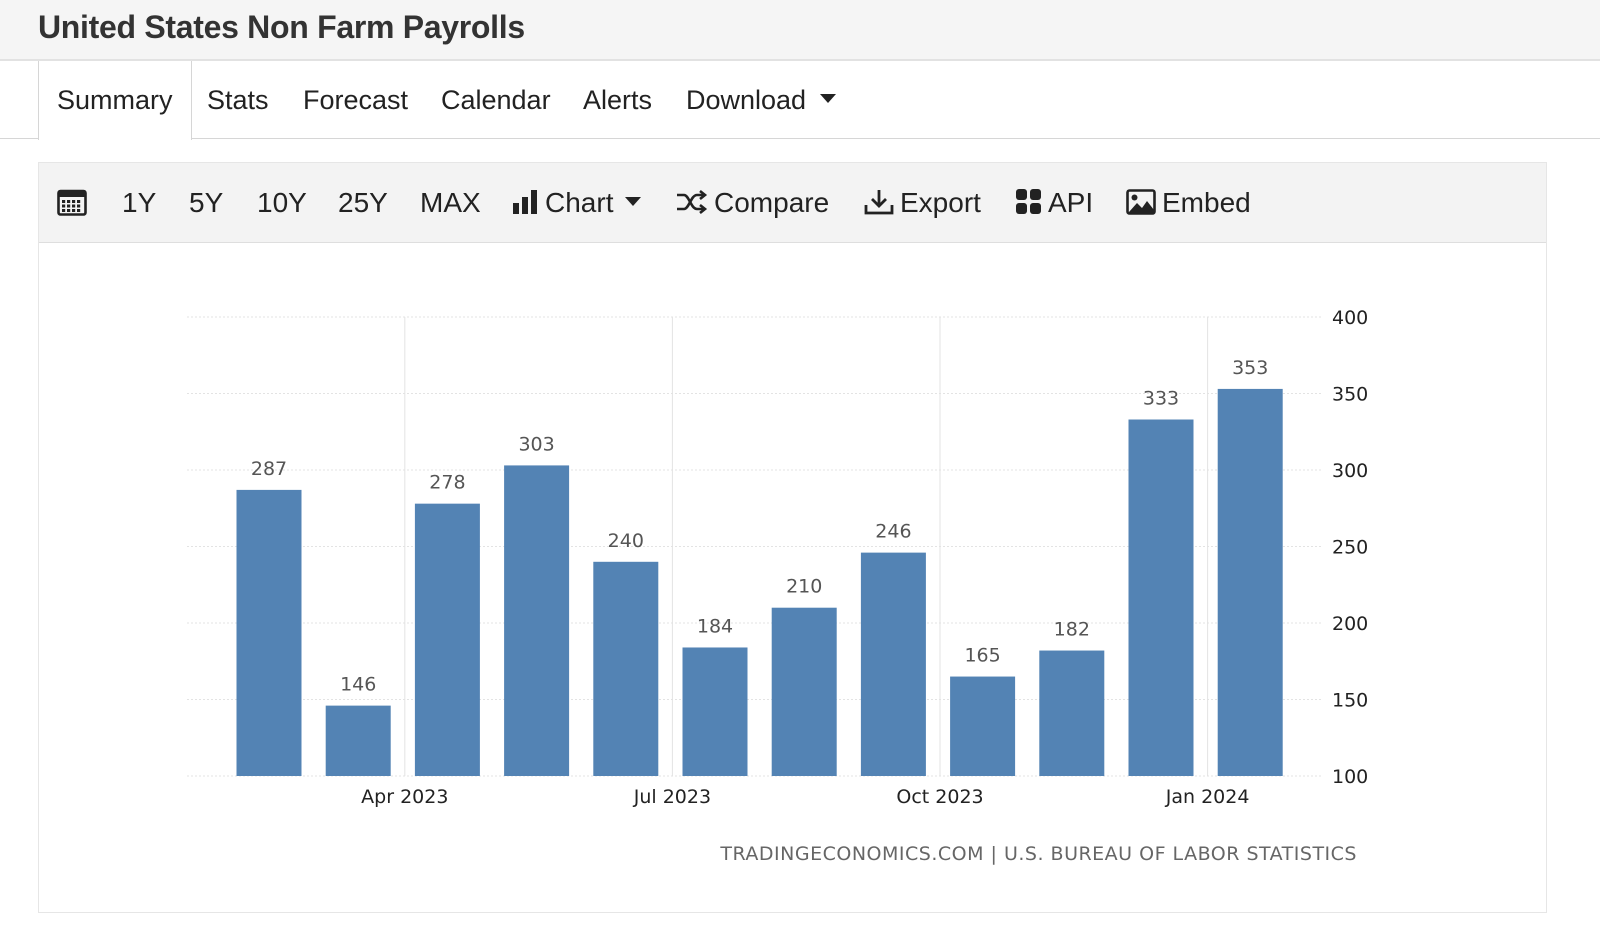 This screenshot has width=1600, height=947. I want to click on api-label: API, so click(1071, 202).